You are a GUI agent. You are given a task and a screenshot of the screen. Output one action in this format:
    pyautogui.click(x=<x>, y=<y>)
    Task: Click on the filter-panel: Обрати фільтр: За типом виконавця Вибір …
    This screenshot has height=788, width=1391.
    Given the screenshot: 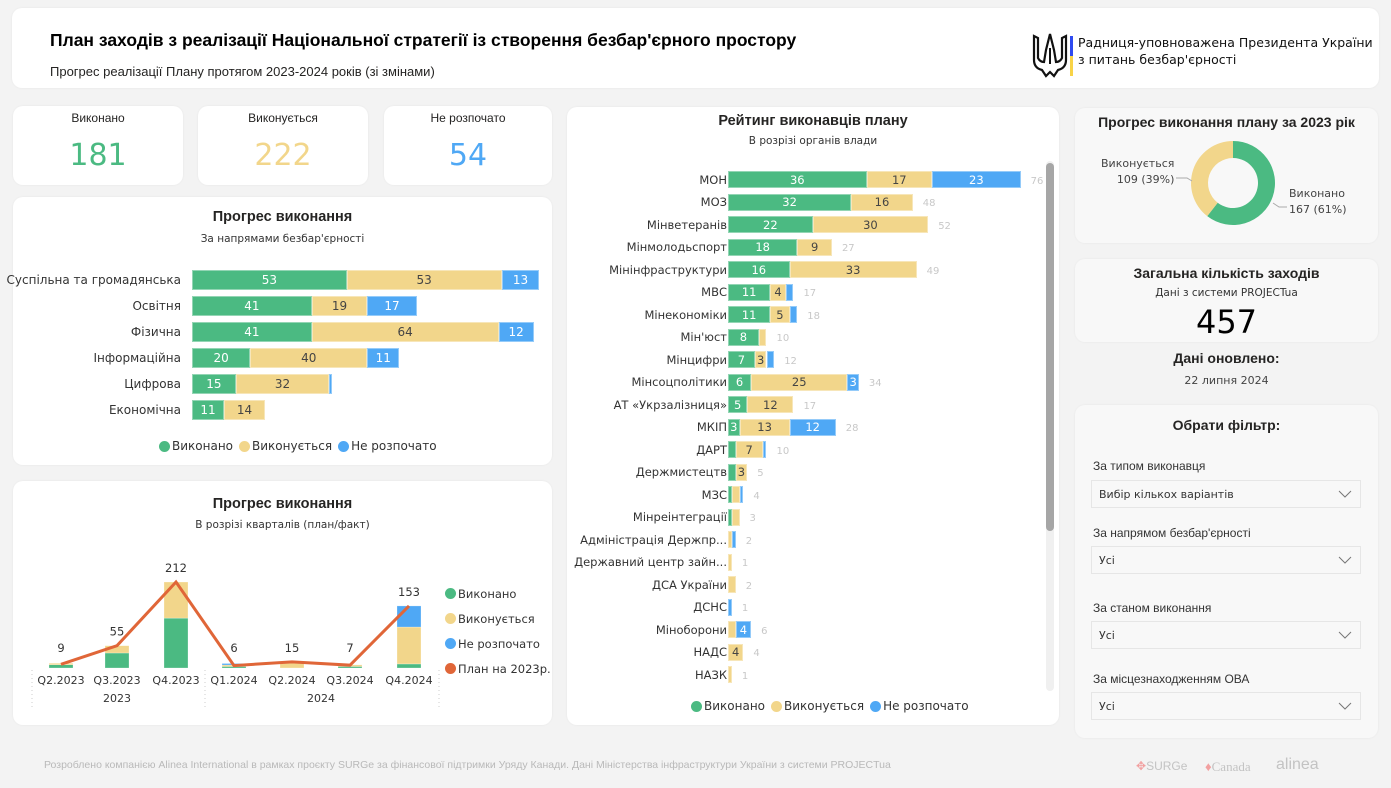 What is the action you would take?
    pyautogui.click(x=1226, y=571)
    